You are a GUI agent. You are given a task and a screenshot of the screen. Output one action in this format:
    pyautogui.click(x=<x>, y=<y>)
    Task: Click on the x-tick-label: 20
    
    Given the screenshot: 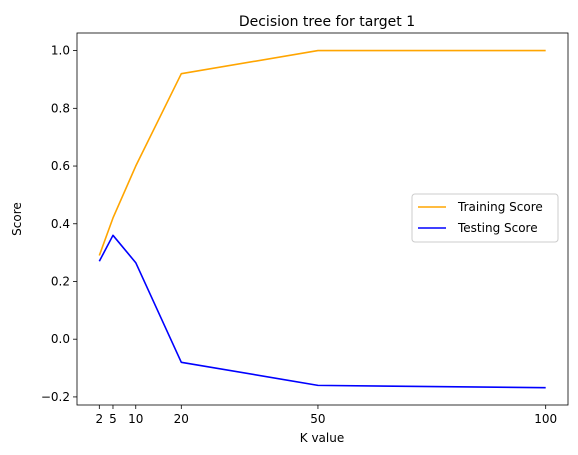 What is the action you would take?
    pyautogui.click(x=181, y=419)
    